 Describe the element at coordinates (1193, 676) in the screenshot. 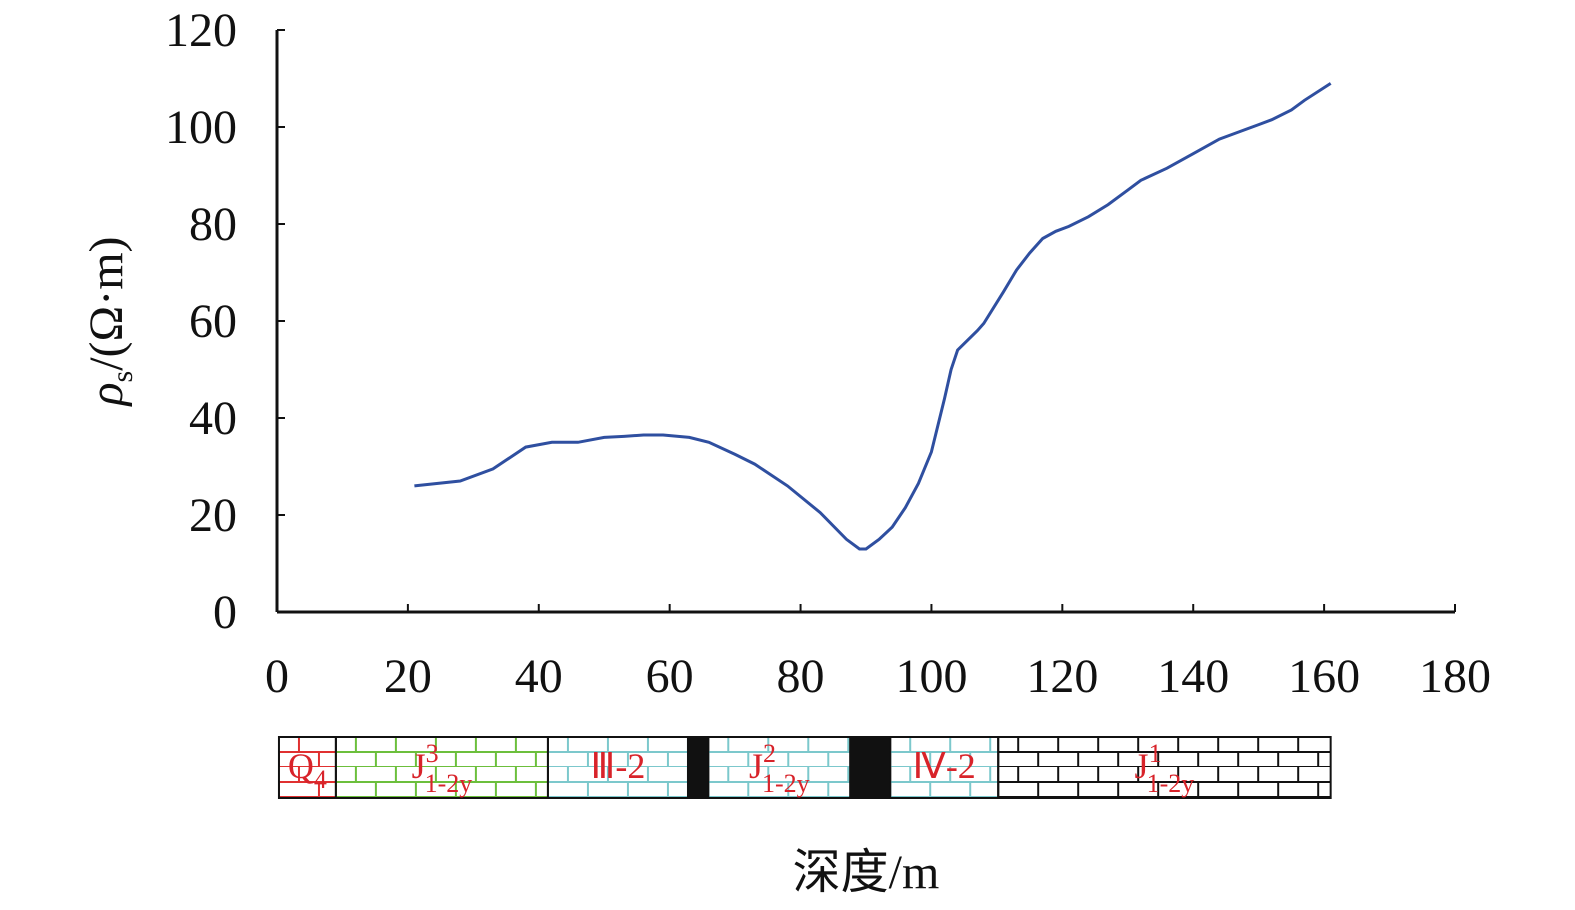

I see `x-tick-label: 140` at that location.